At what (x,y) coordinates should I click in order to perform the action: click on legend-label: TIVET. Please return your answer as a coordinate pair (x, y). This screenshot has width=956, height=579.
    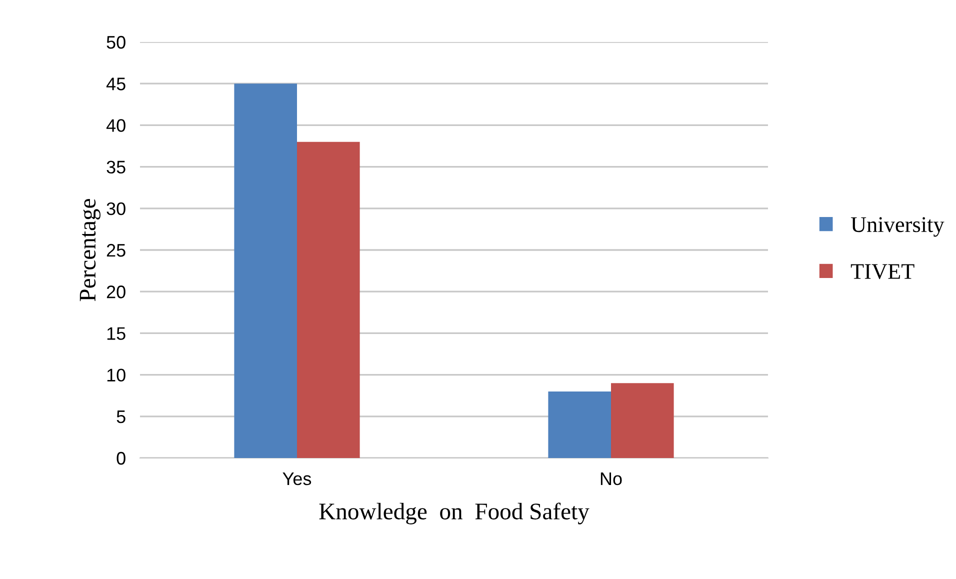
    Looking at the image, I should click on (882, 272).